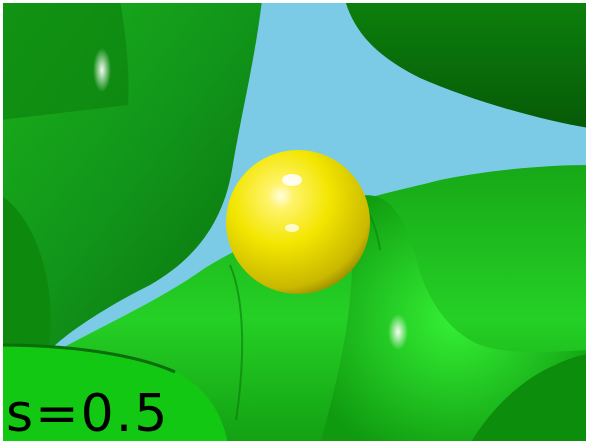 Image resolution: width=589 pixels, height=444 pixels. What do you see at coordinates (25, 277) in the screenshot?
I see `surface-lobe-left` at bounding box center [25, 277].